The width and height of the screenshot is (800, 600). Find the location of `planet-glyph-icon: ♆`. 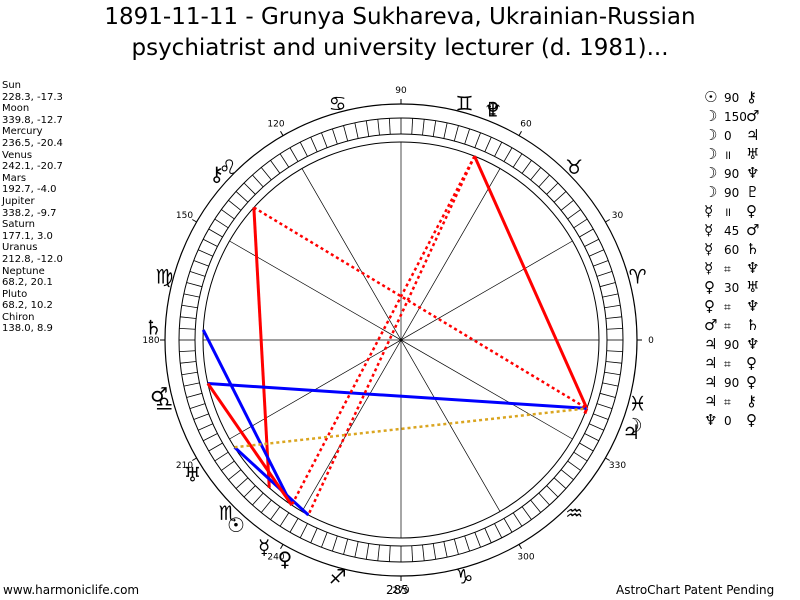

planet-glyph-icon: ♆ is located at coordinates (493, 110).